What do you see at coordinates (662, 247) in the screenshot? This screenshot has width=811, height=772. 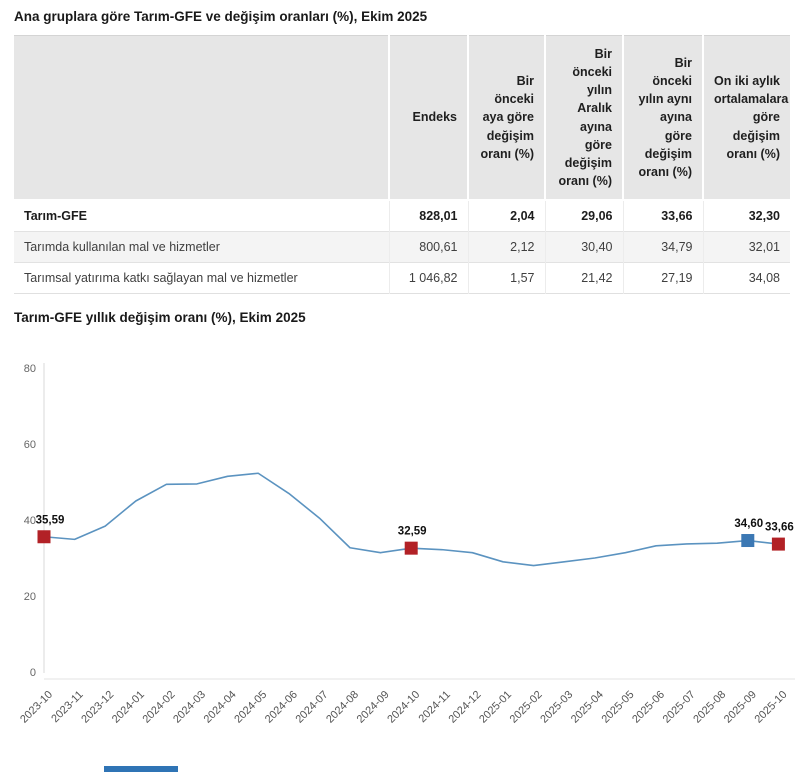 I see `cell-annual: 34,79` at bounding box center [662, 247].